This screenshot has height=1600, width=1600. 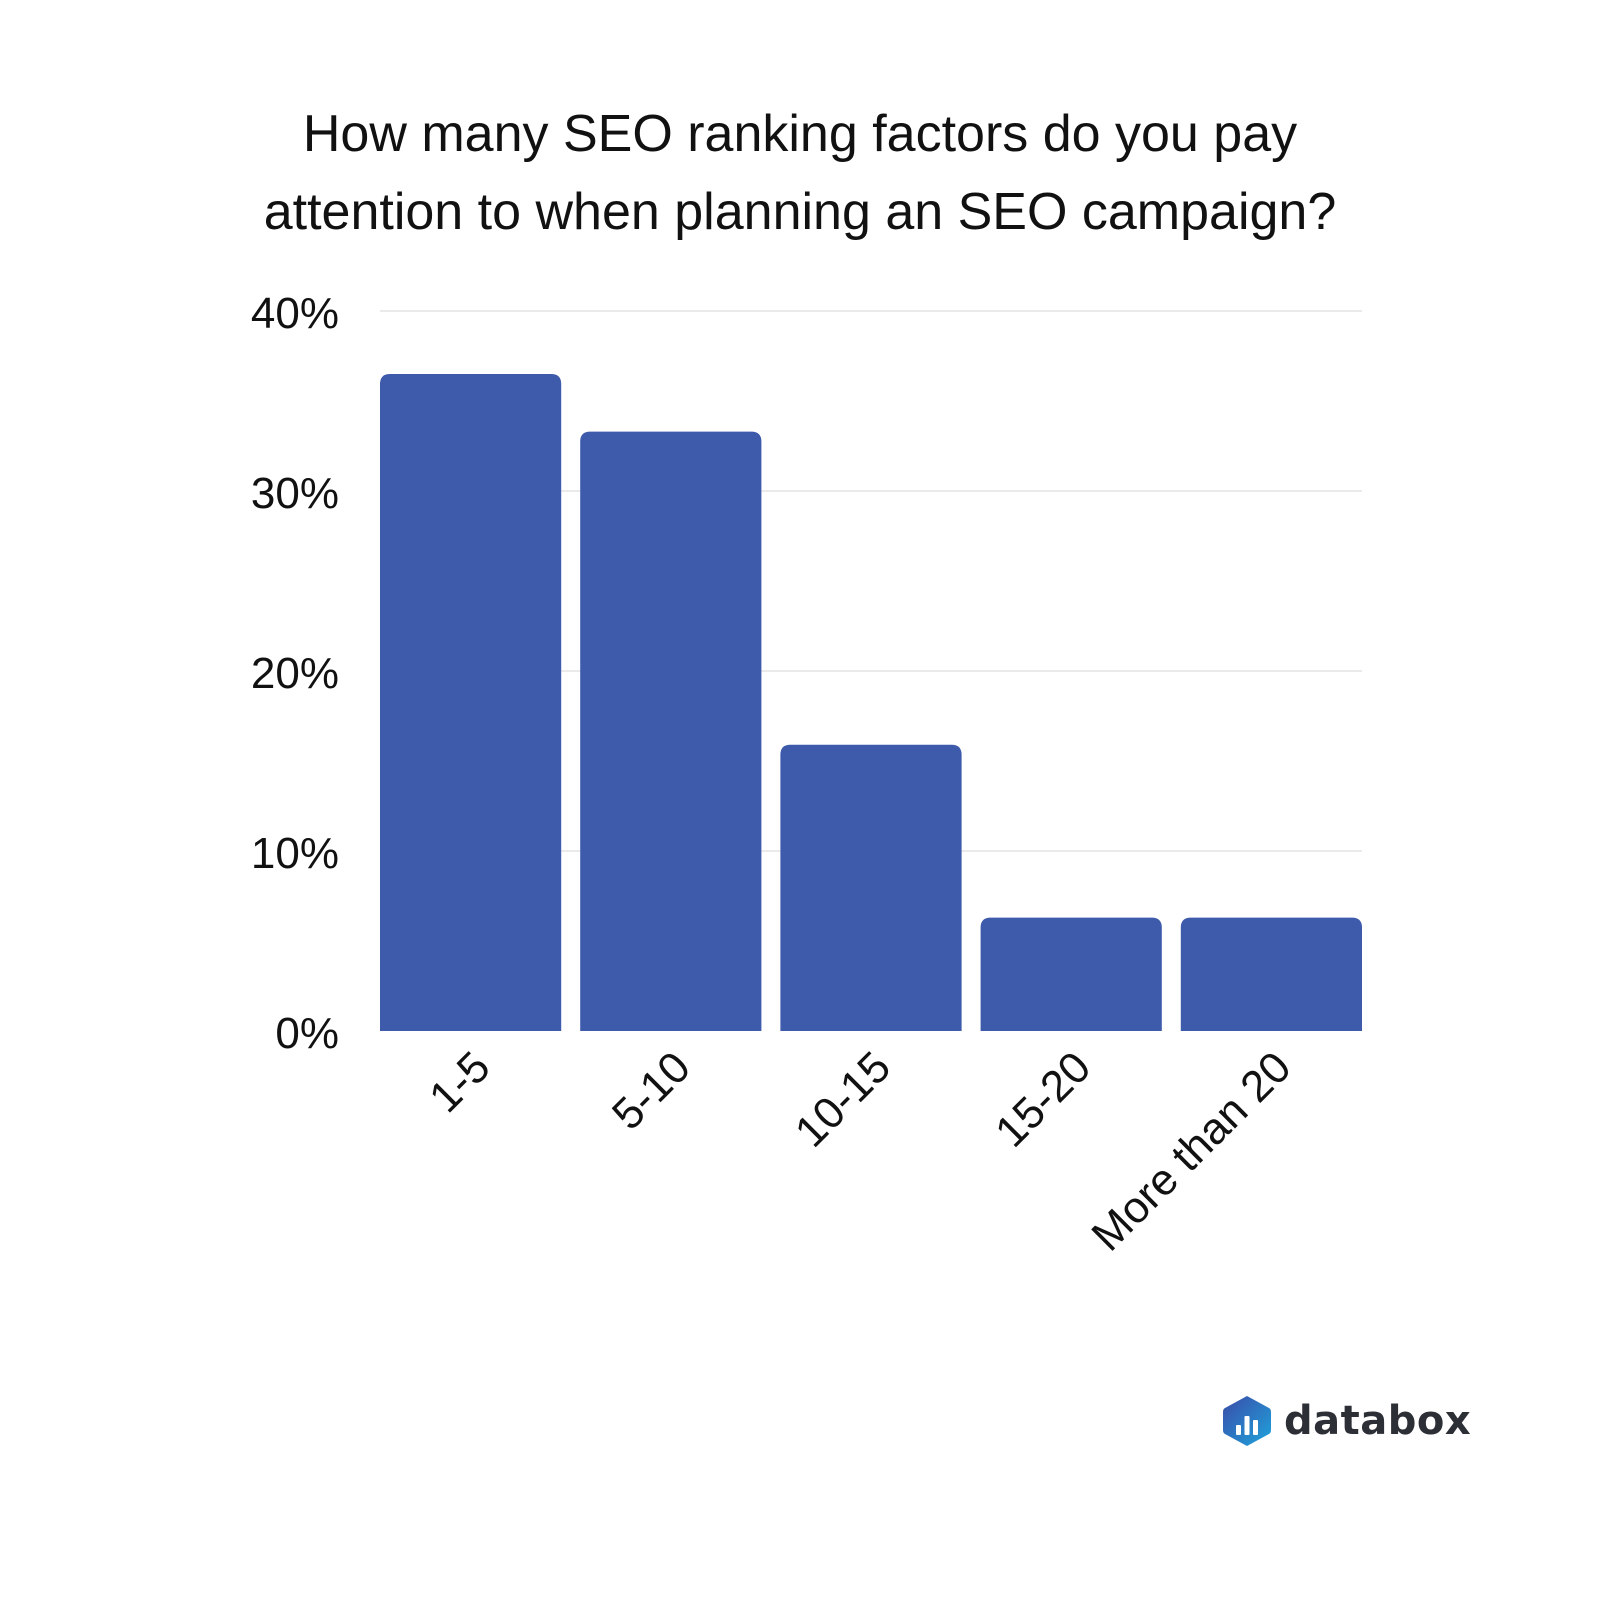 What do you see at coordinates (295, 673) in the screenshot?
I see `y-tick-label: 20%` at bounding box center [295, 673].